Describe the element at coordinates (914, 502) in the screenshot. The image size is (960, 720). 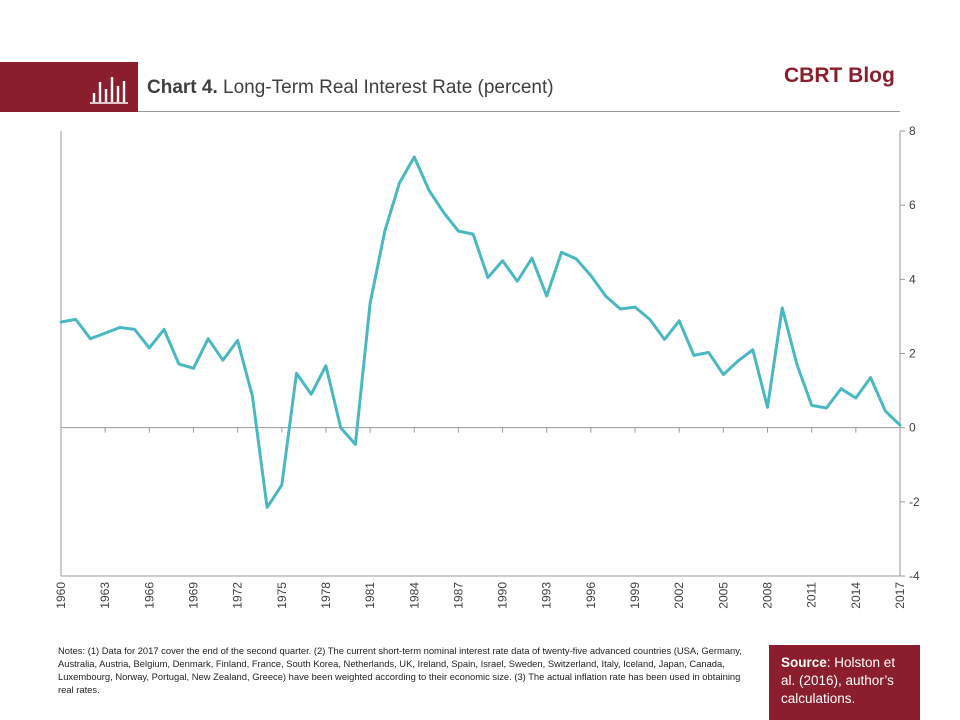
I see `y-tick-label: -2` at that location.